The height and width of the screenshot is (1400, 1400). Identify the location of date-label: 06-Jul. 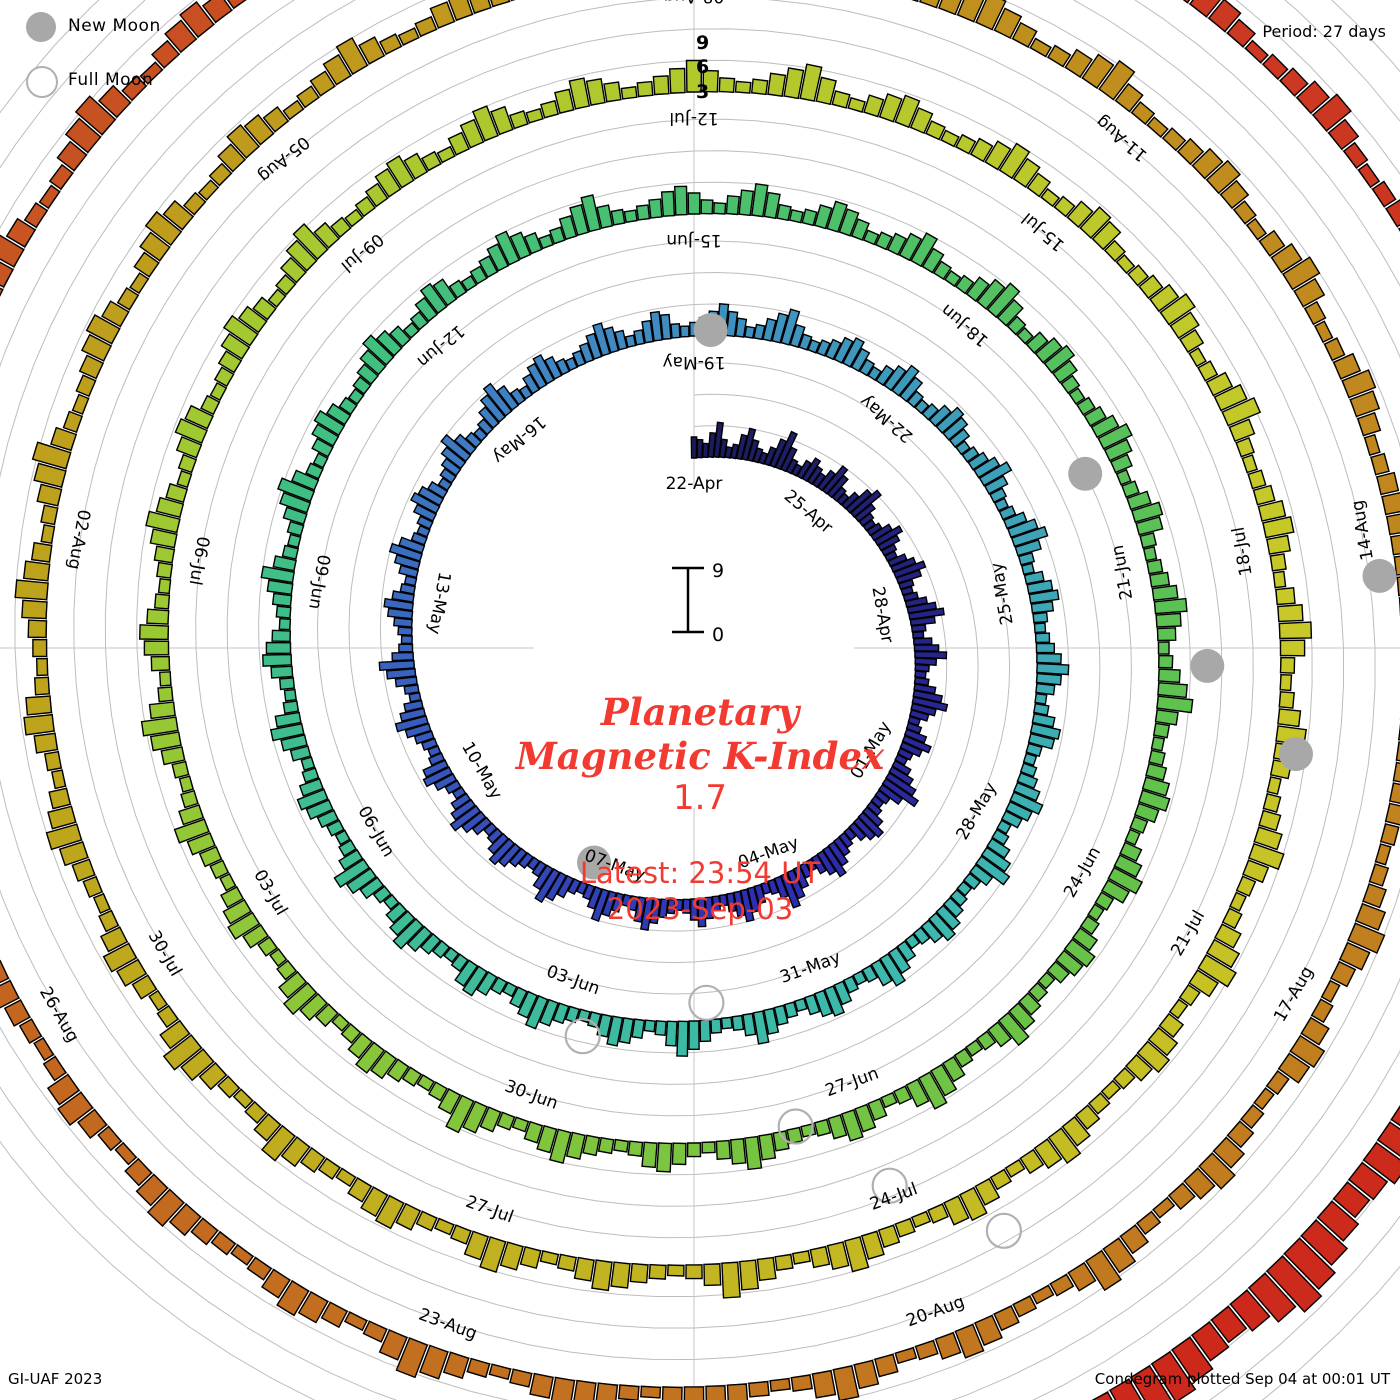
(199, 561).